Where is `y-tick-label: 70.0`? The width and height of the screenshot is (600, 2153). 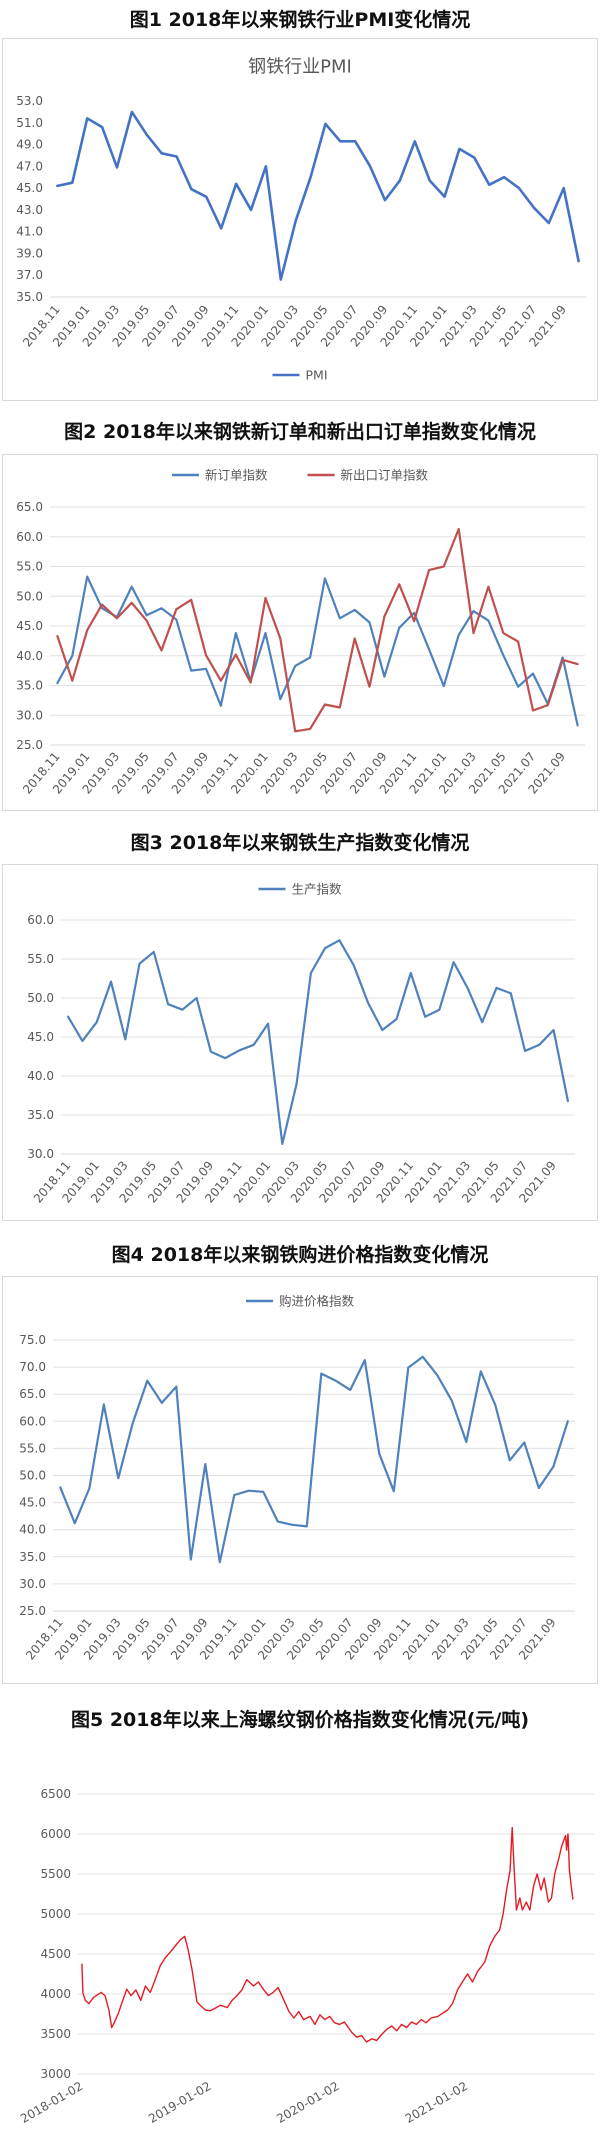 y-tick-label: 70.0 is located at coordinates (32, 1367).